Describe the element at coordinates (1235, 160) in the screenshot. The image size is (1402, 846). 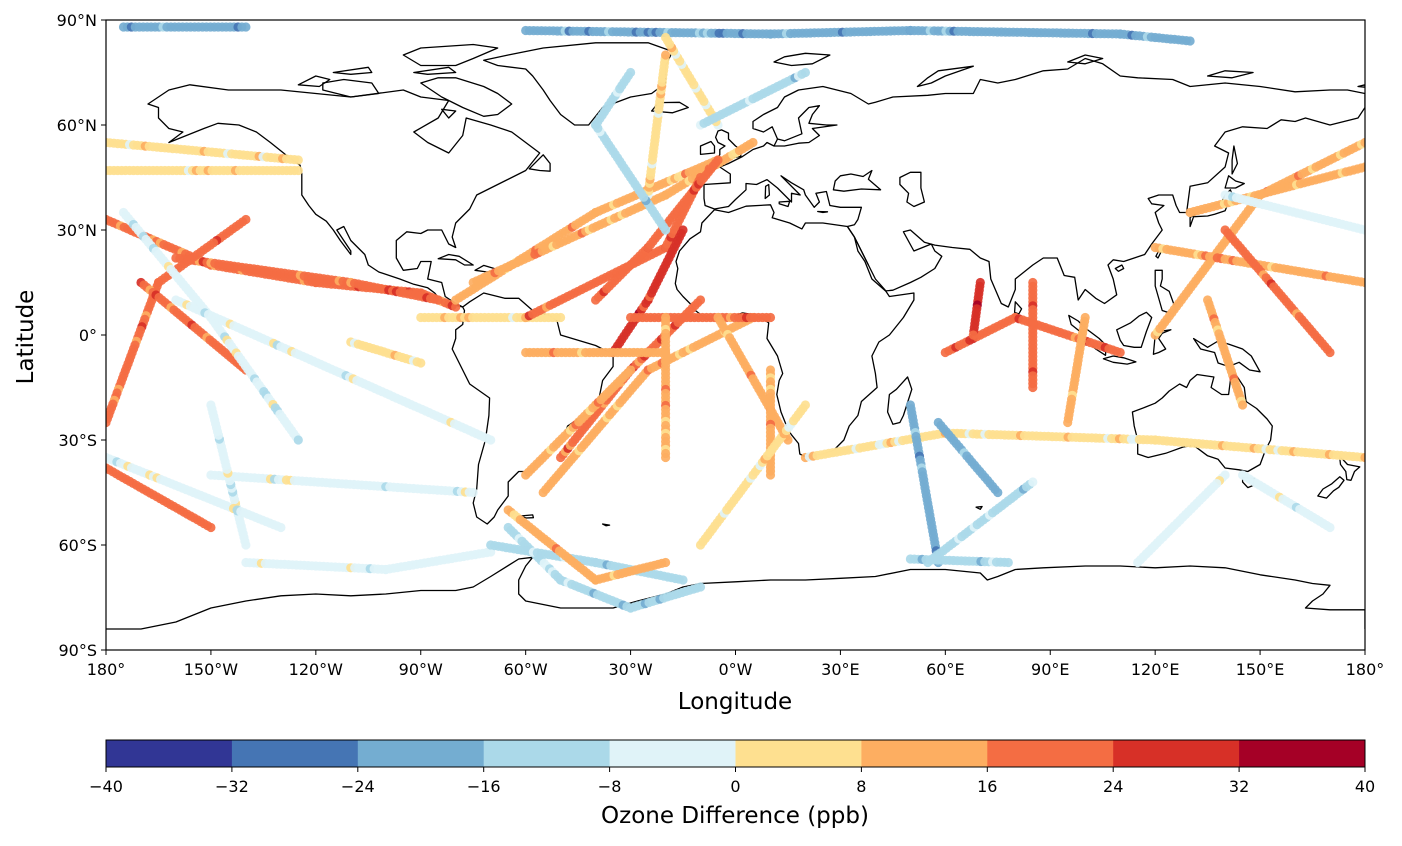
I see `coastline-sakhalin` at that location.